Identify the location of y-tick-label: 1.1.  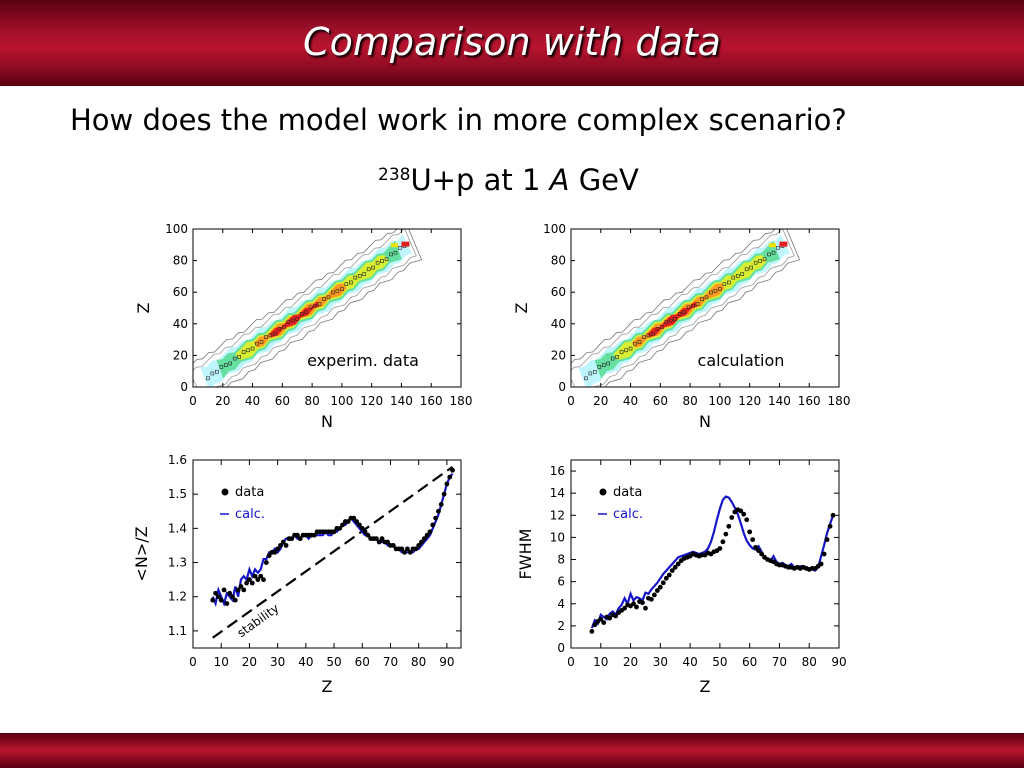
(177, 631).